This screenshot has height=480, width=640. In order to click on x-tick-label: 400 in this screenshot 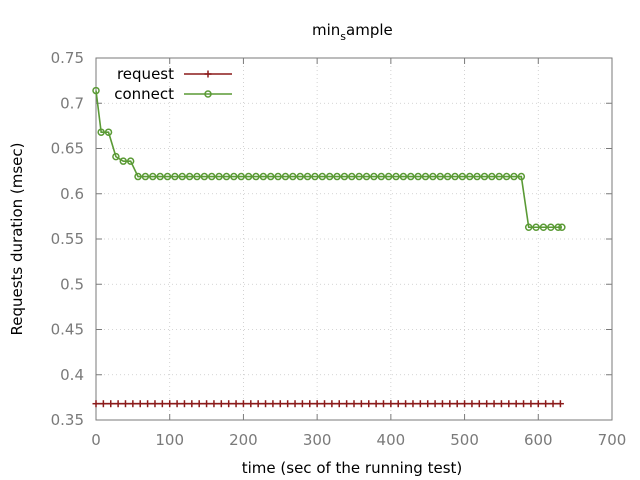, I will do `click(391, 440)`.